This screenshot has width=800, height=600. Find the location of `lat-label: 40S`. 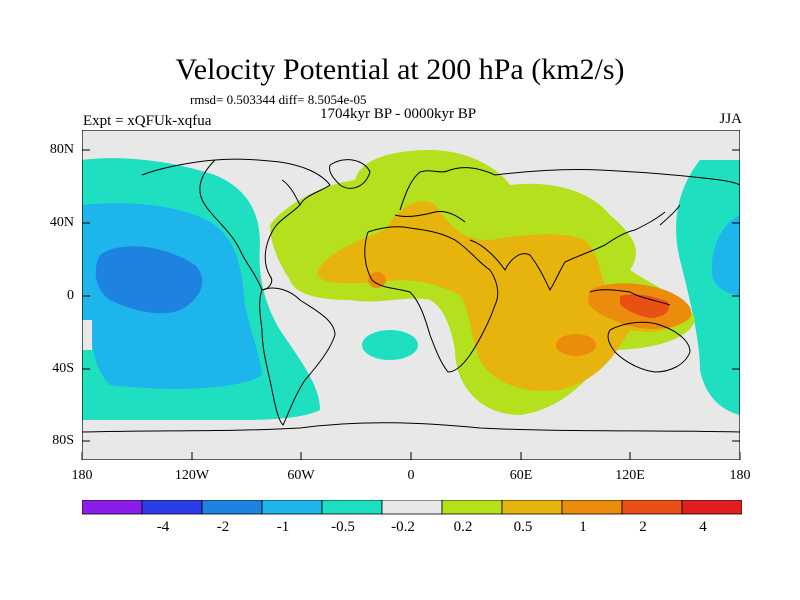

lat-label: 40S is located at coordinates (63, 368).